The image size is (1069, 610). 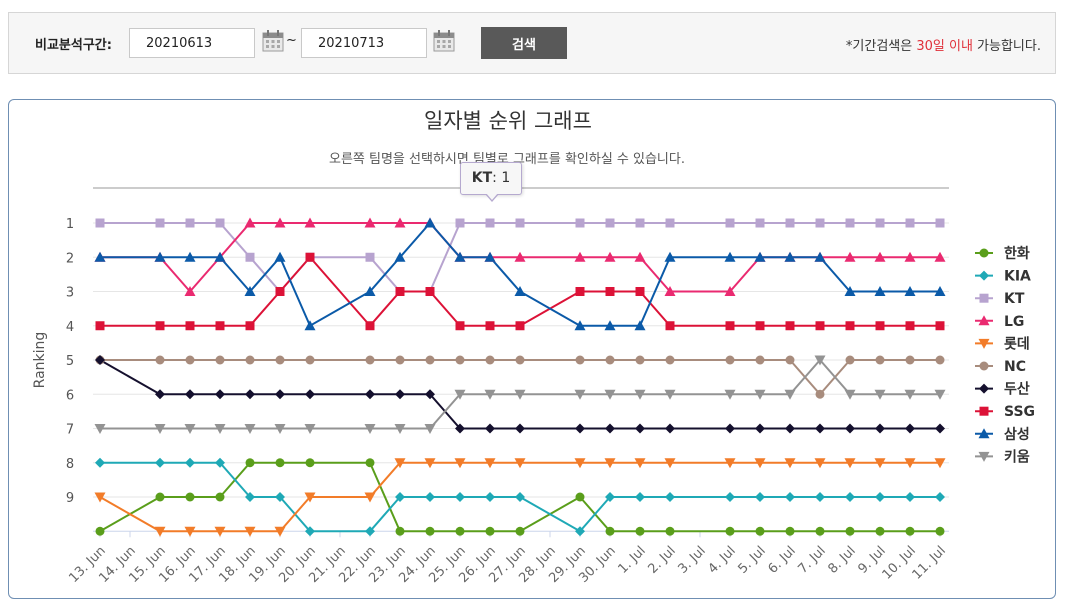 What do you see at coordinates (70, 327) in the screenshot?
I see `y-tick-label: 4` at bounding box center [70, 327].